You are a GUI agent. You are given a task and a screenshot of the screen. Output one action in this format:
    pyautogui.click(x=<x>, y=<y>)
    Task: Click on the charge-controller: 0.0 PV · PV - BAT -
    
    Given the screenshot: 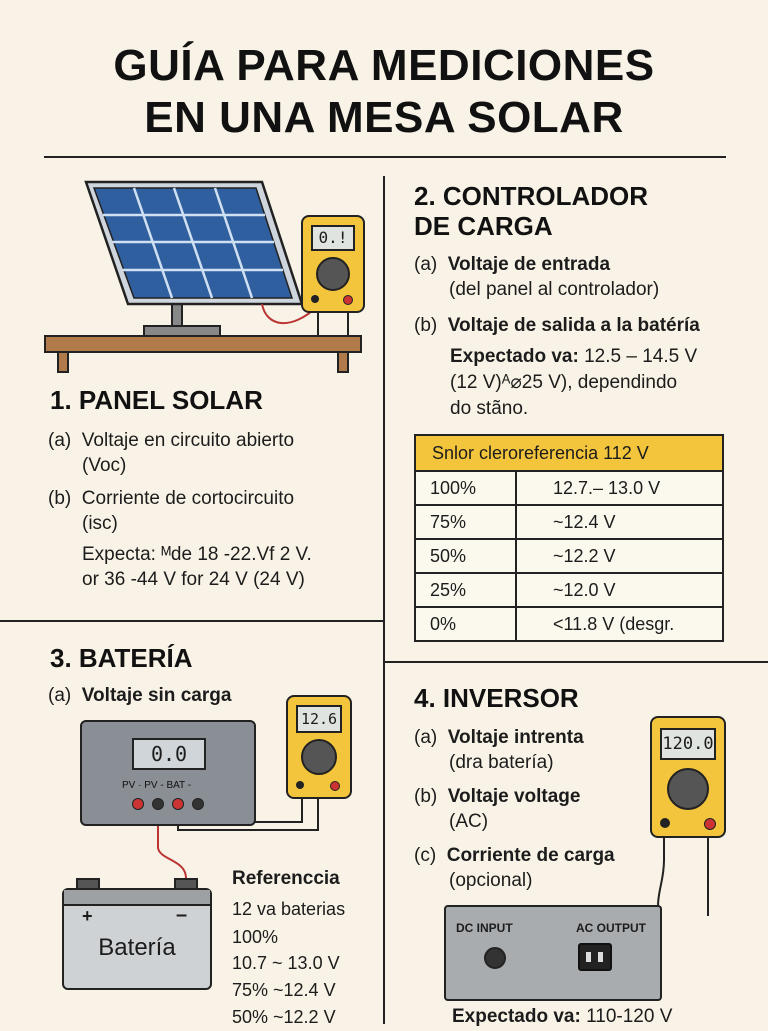 What is the action you would take?
    pyautogui.click(x=168, y=773)
    